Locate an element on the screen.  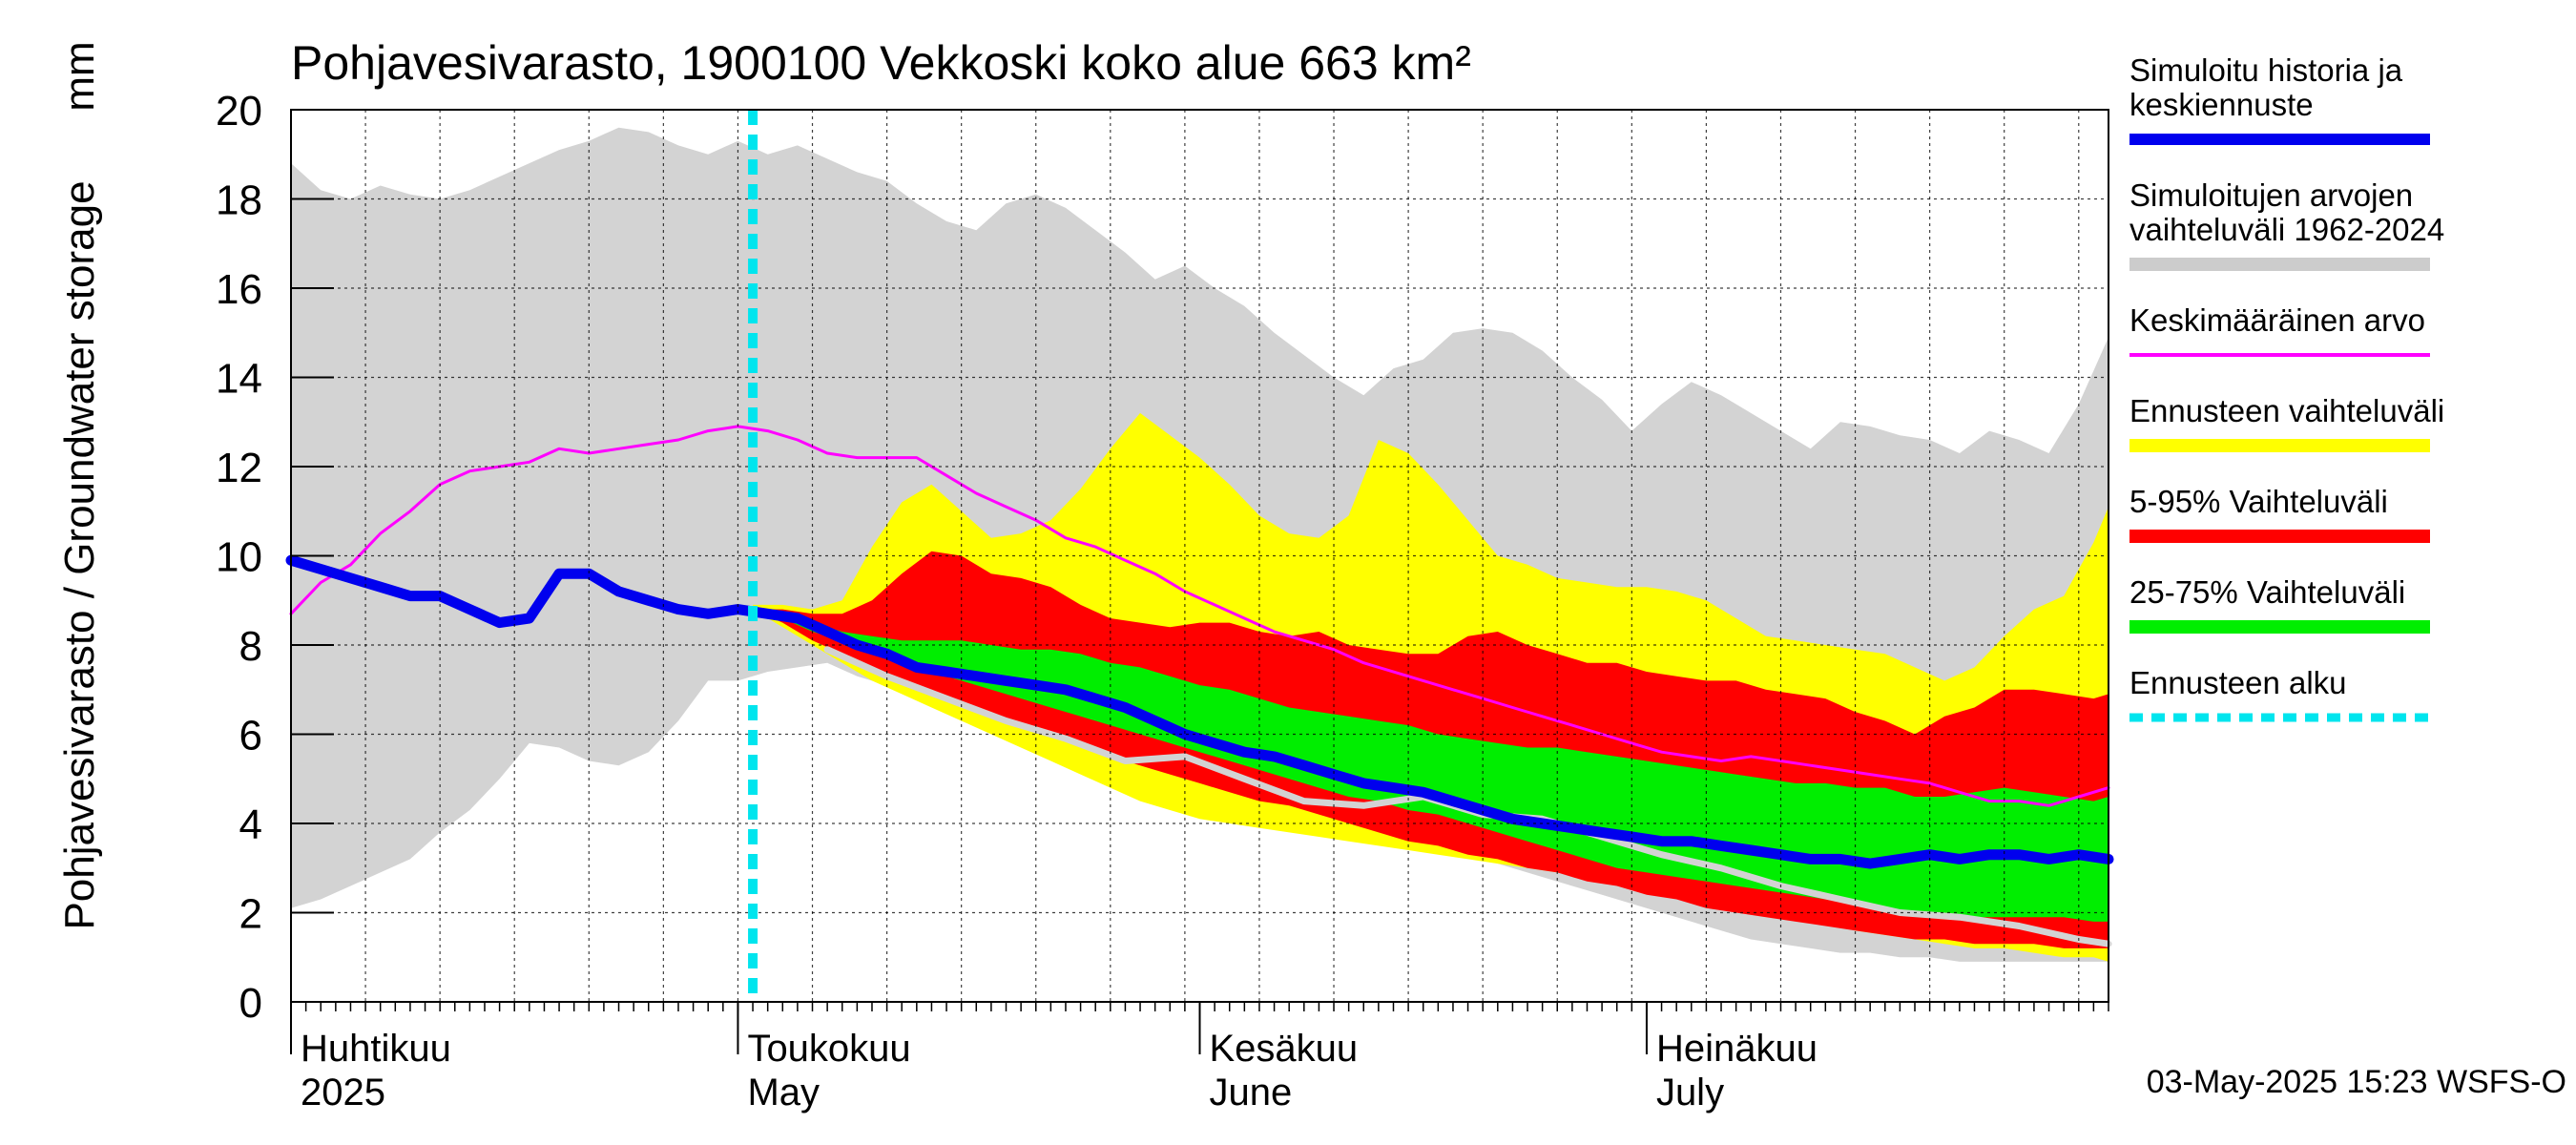
legend-label-1: vaihteluväli 1962-2024 is located at coordinates (2286, 230).